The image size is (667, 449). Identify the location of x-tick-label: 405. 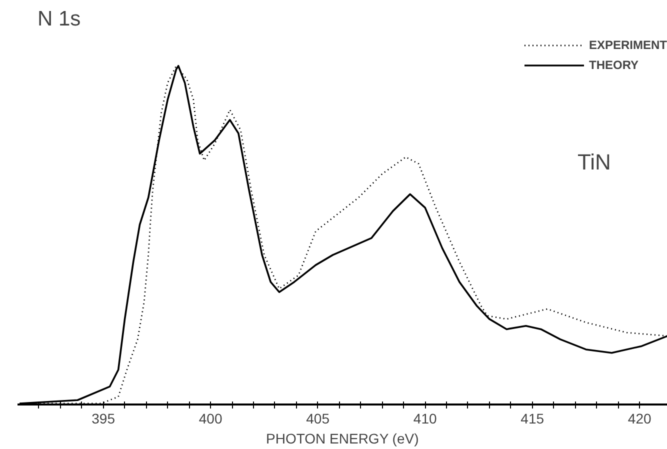
(318, 418).